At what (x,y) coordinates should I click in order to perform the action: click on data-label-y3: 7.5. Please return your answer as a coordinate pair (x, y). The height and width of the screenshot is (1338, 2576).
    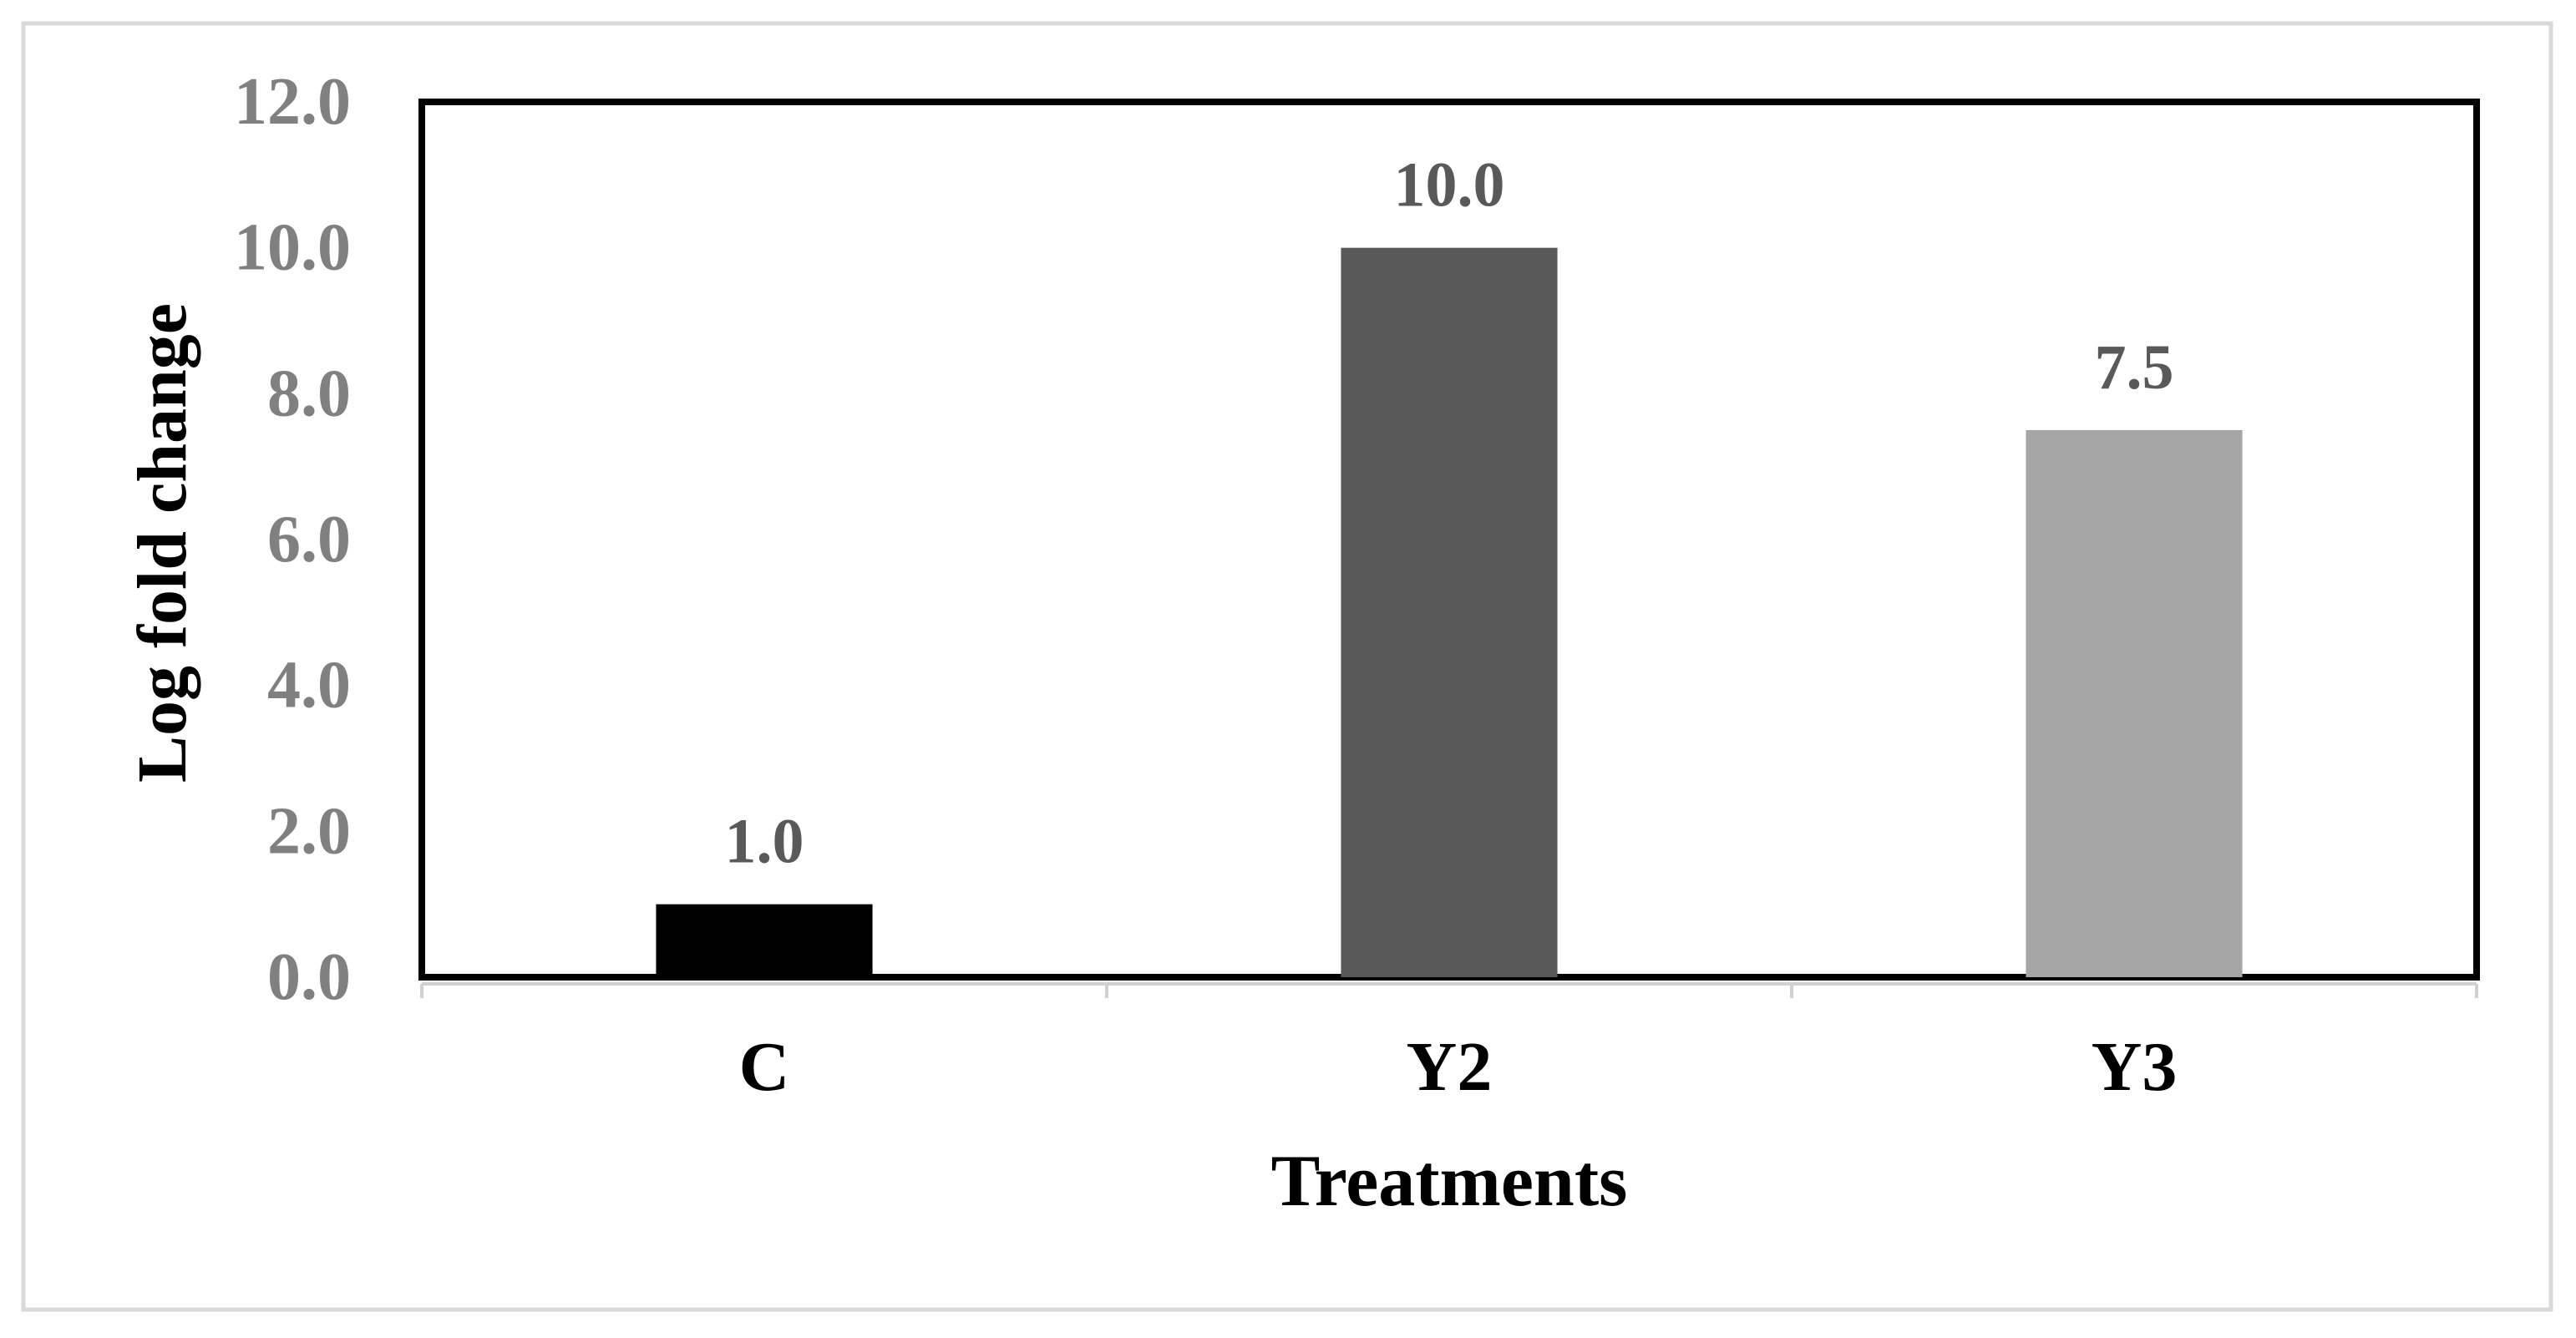
    Looking at the image, I should click on (2134, 367).